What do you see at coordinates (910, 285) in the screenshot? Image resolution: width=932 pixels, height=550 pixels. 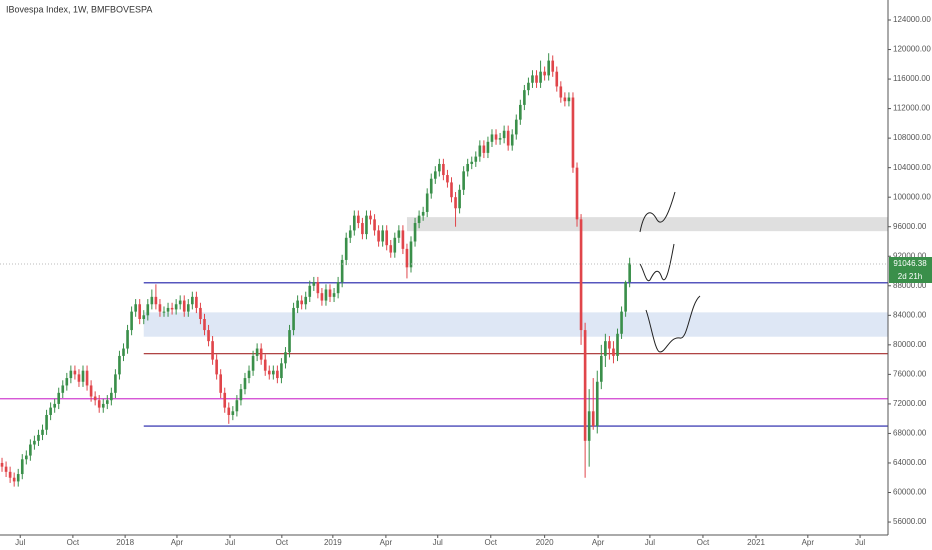 I see `y-tick-label: 88000.00` at bounding box center [910, 285].